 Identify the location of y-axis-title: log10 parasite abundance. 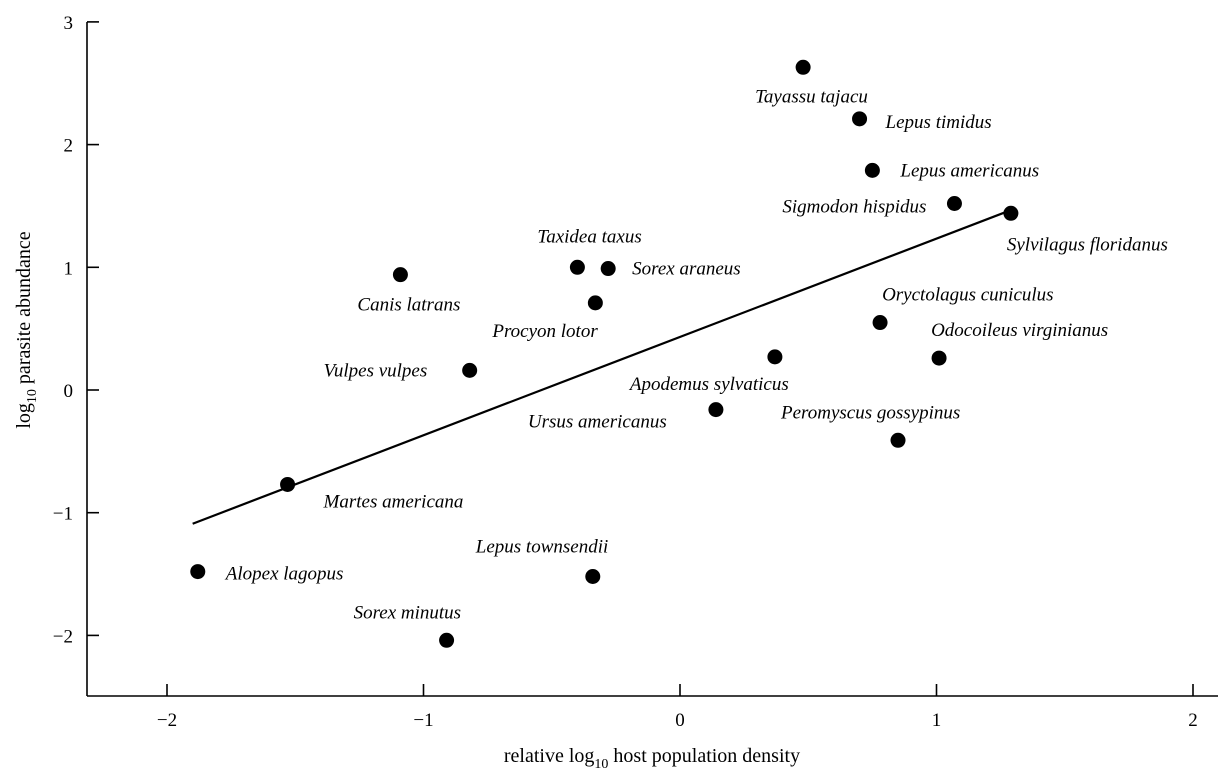
(26, 329).